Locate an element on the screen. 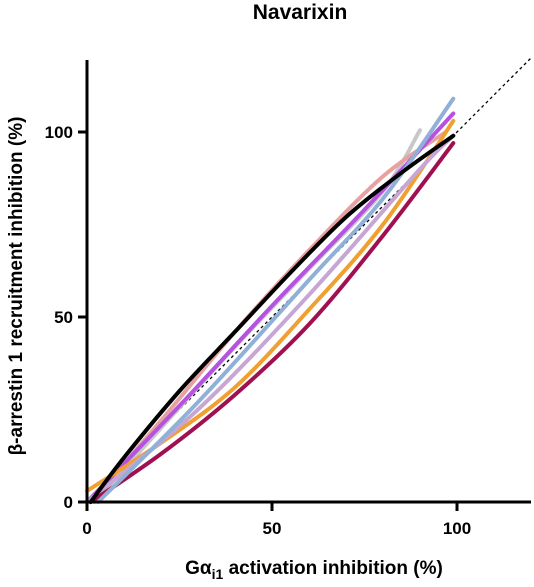 This screenshot has height=587, width=534. y-tick-label-50: 50 is located at coordinates (63, 317).